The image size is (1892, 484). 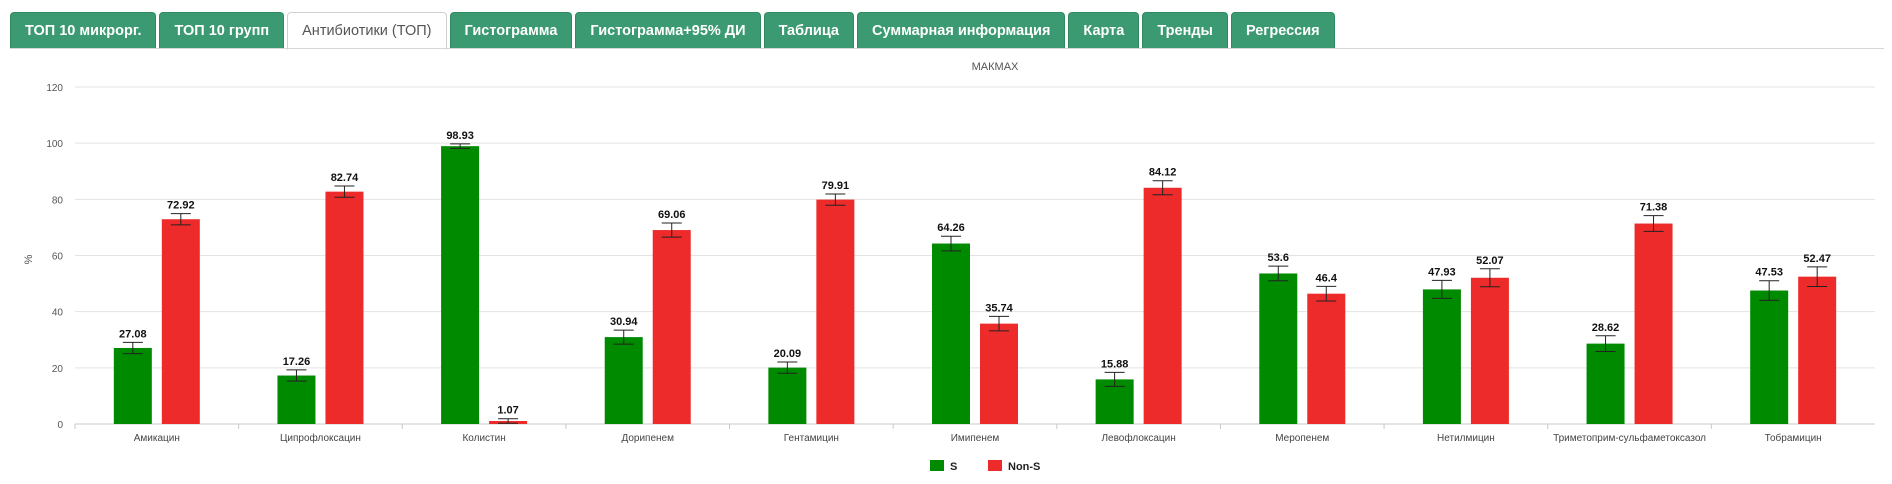 What do you see at coordinates (1302, 438) in the screenshot?
I see `x-tick-label: Меропенем` at bounding box center [1302, 438].